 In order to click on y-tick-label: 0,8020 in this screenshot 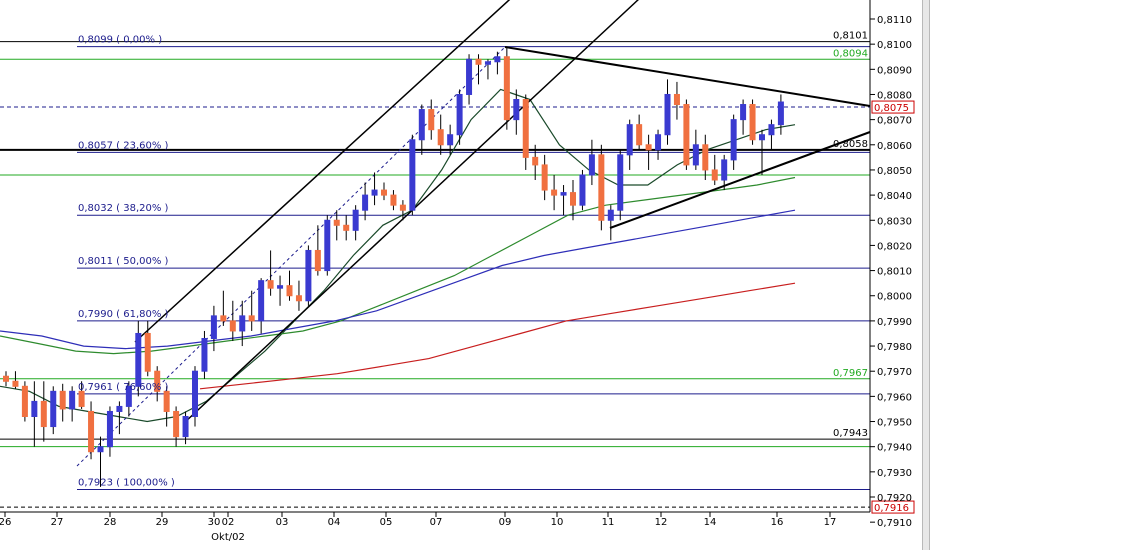, I will do `click(894, 246)`.